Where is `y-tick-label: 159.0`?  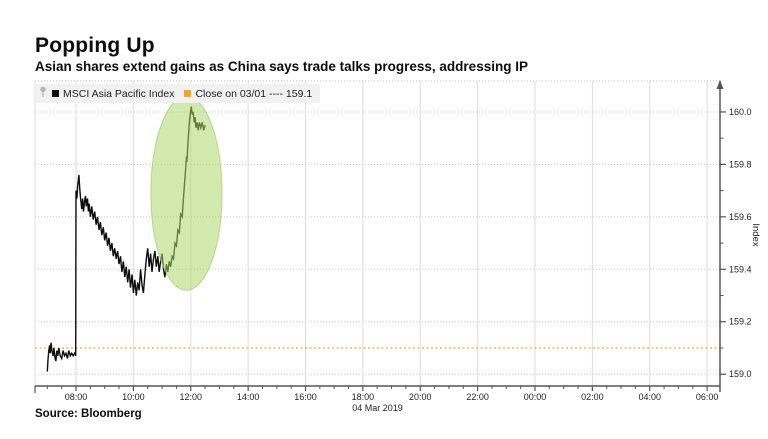 y-tick-label: 159.0 is located at coordinates (740, 374).